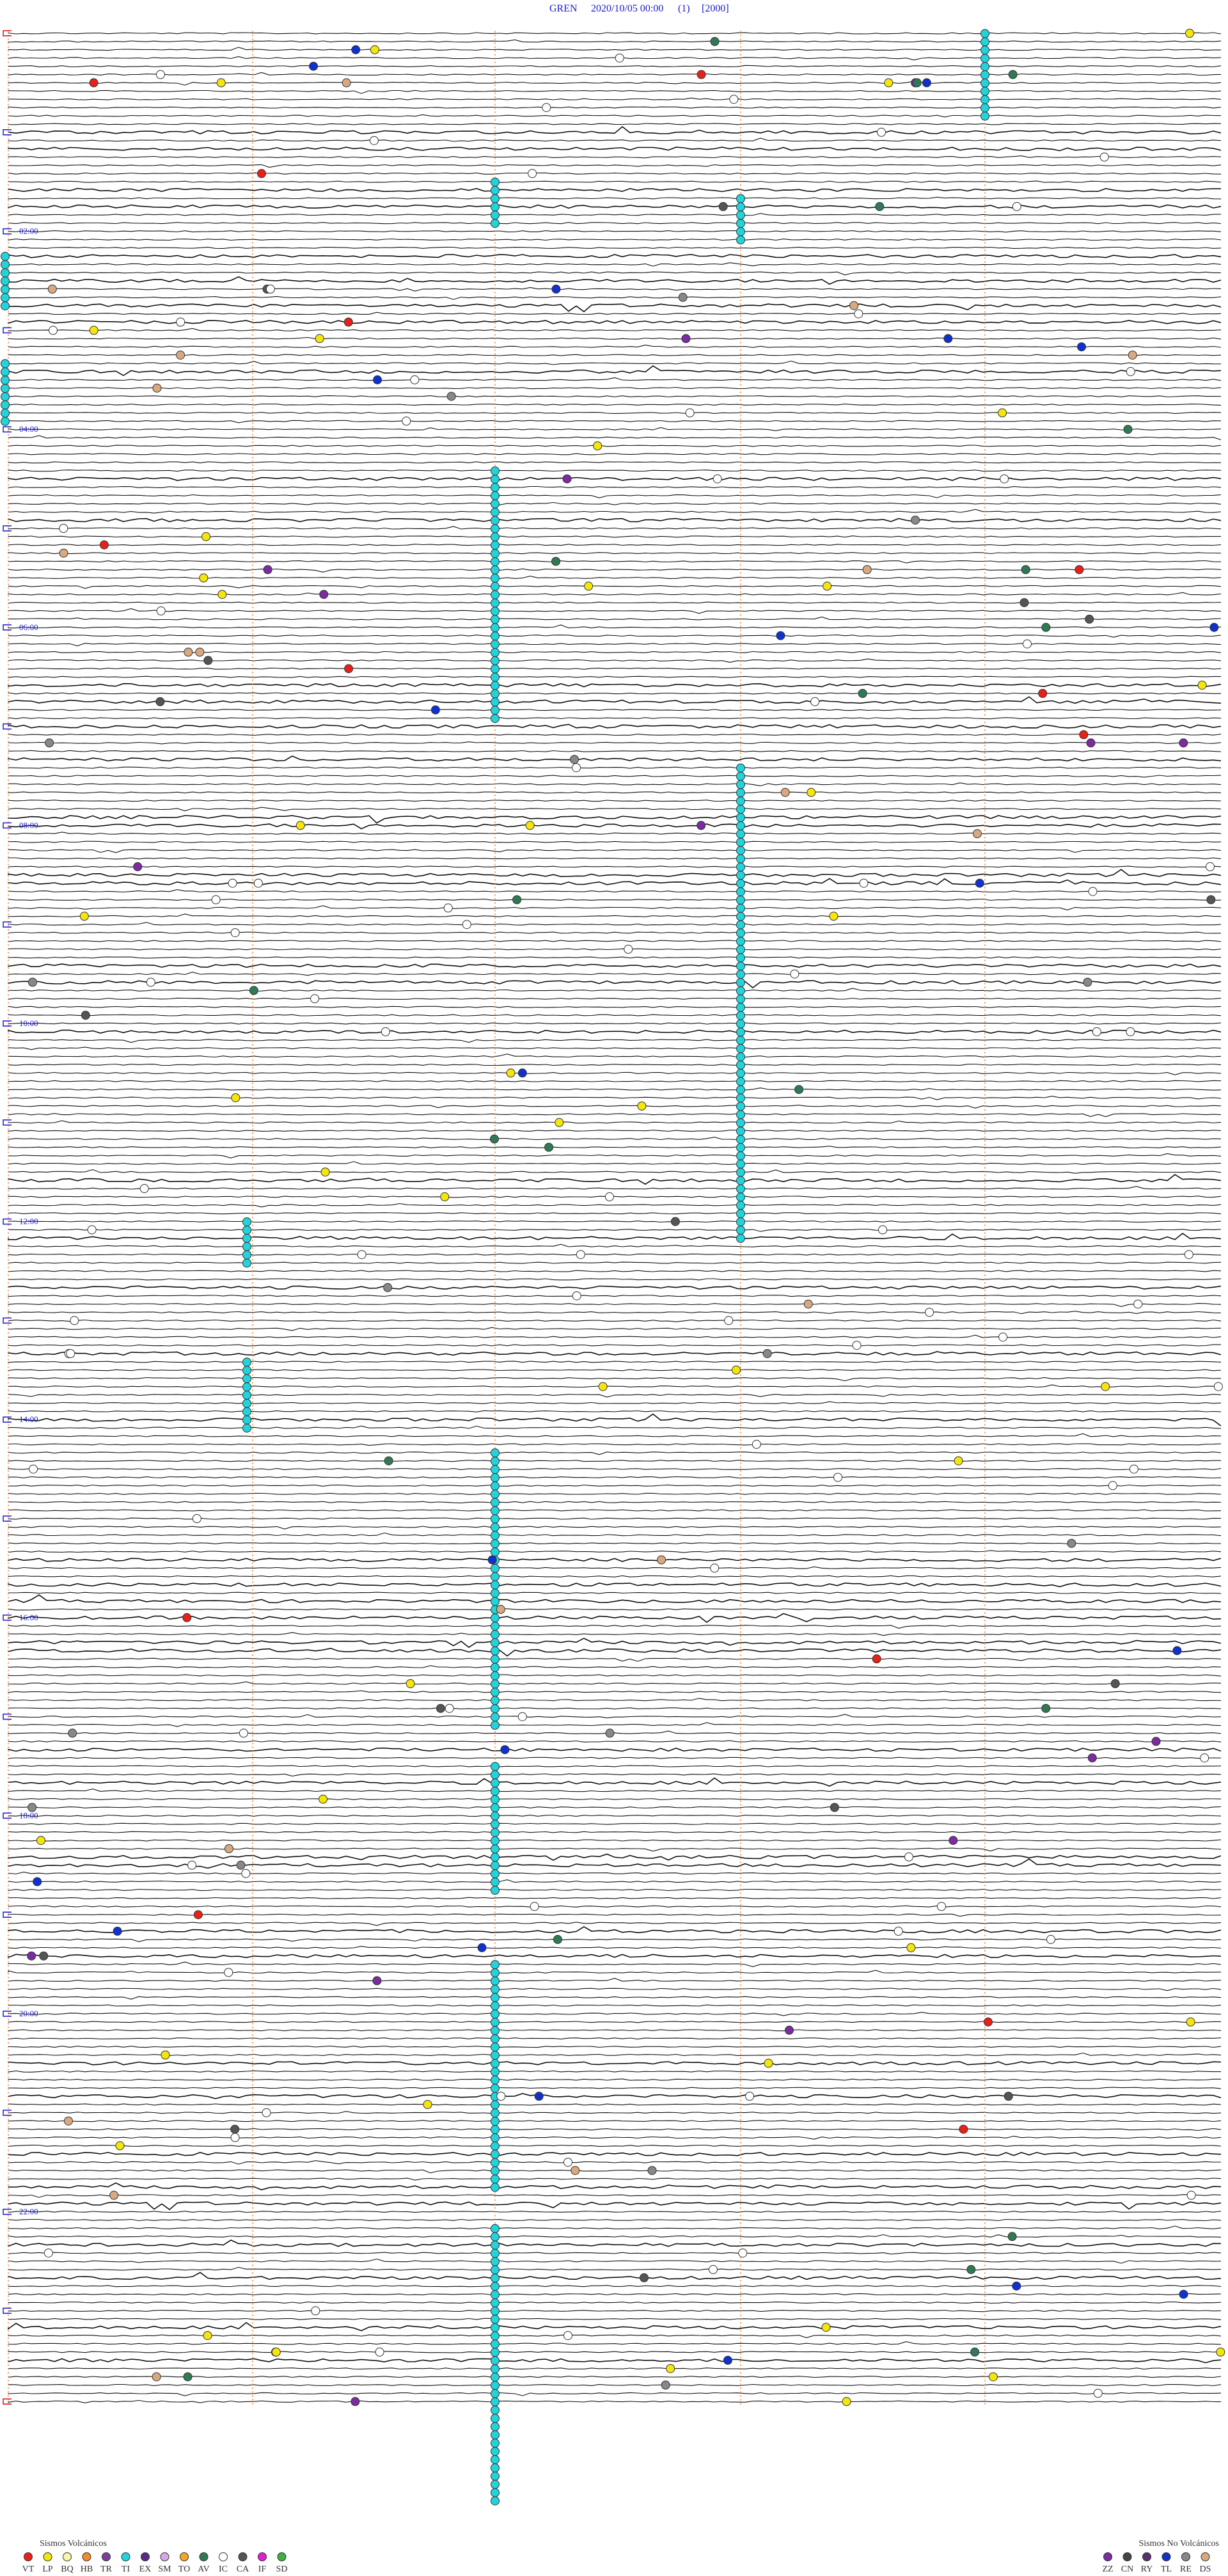 The height and width of the screenshot is (2576, 1228). Describe the element at coordinates (282, 2569) in the screenshot. I see `legend-code: SD` at that location.